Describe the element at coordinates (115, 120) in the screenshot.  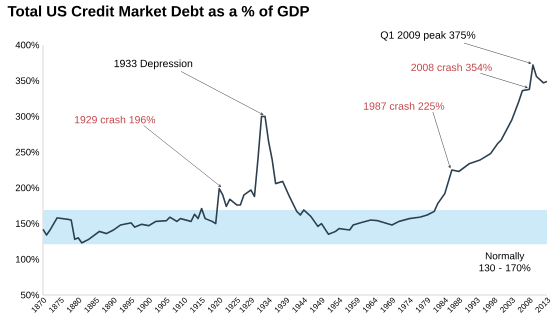
I see `annotation: 1929 crash 196%` at that location.